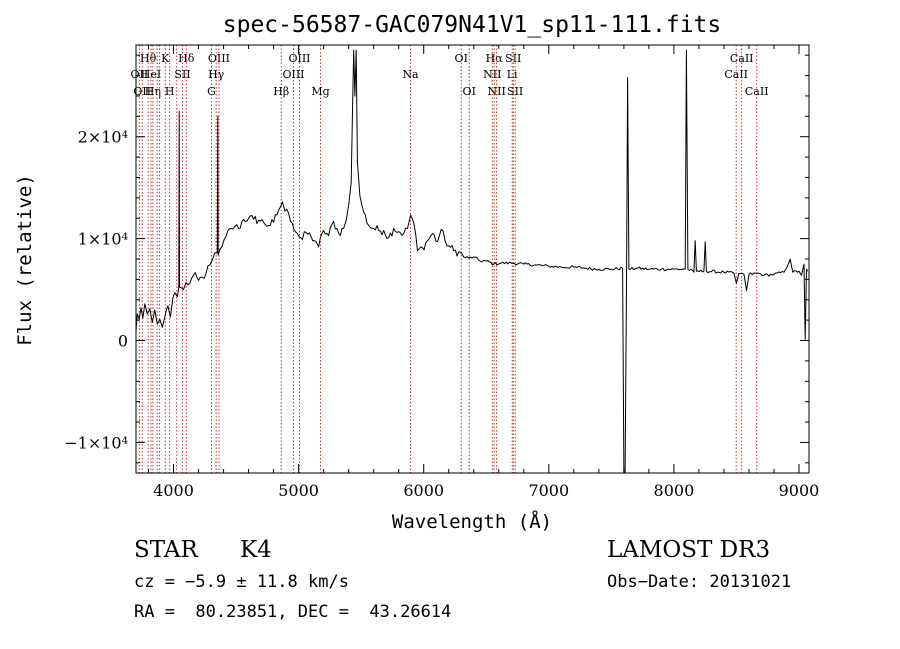 The height and width of the screenshot is (649, 900). What do you see at coordinates (410, 74) in the screenshot?
I see `line-marker-label: Na` at bounding box center [410, 74].